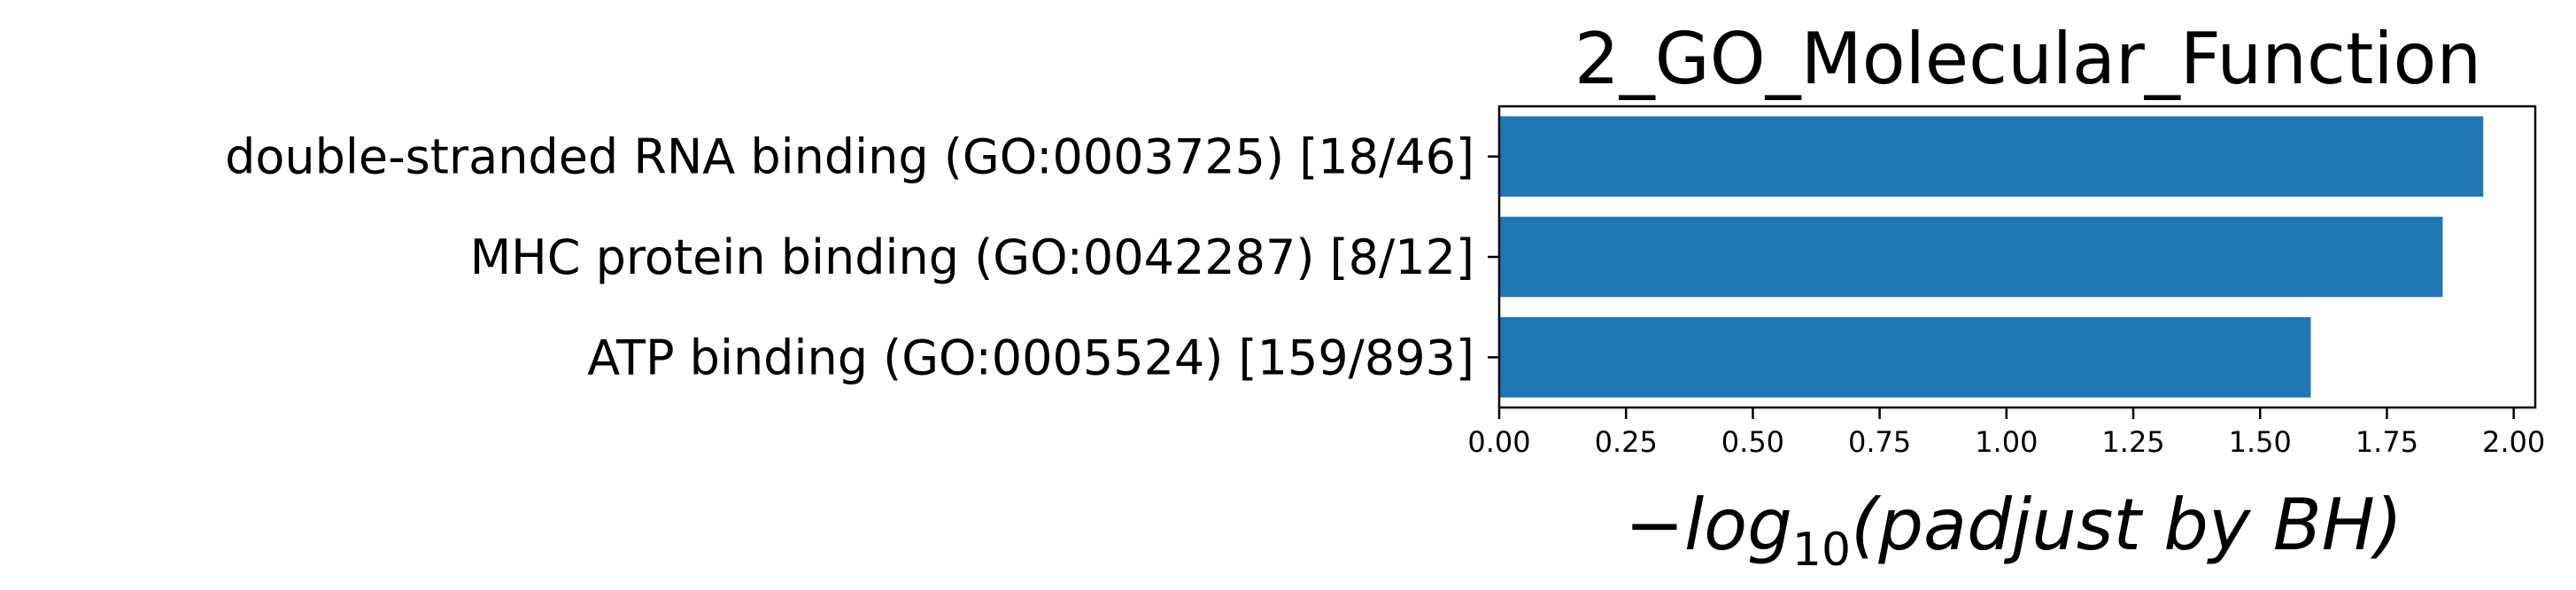 The width and height of the screenshot is (2576, 590). Describe the element at coordinates (1879, 442) in the screenshot. I see `x-tick-label: 0.75` at that location.